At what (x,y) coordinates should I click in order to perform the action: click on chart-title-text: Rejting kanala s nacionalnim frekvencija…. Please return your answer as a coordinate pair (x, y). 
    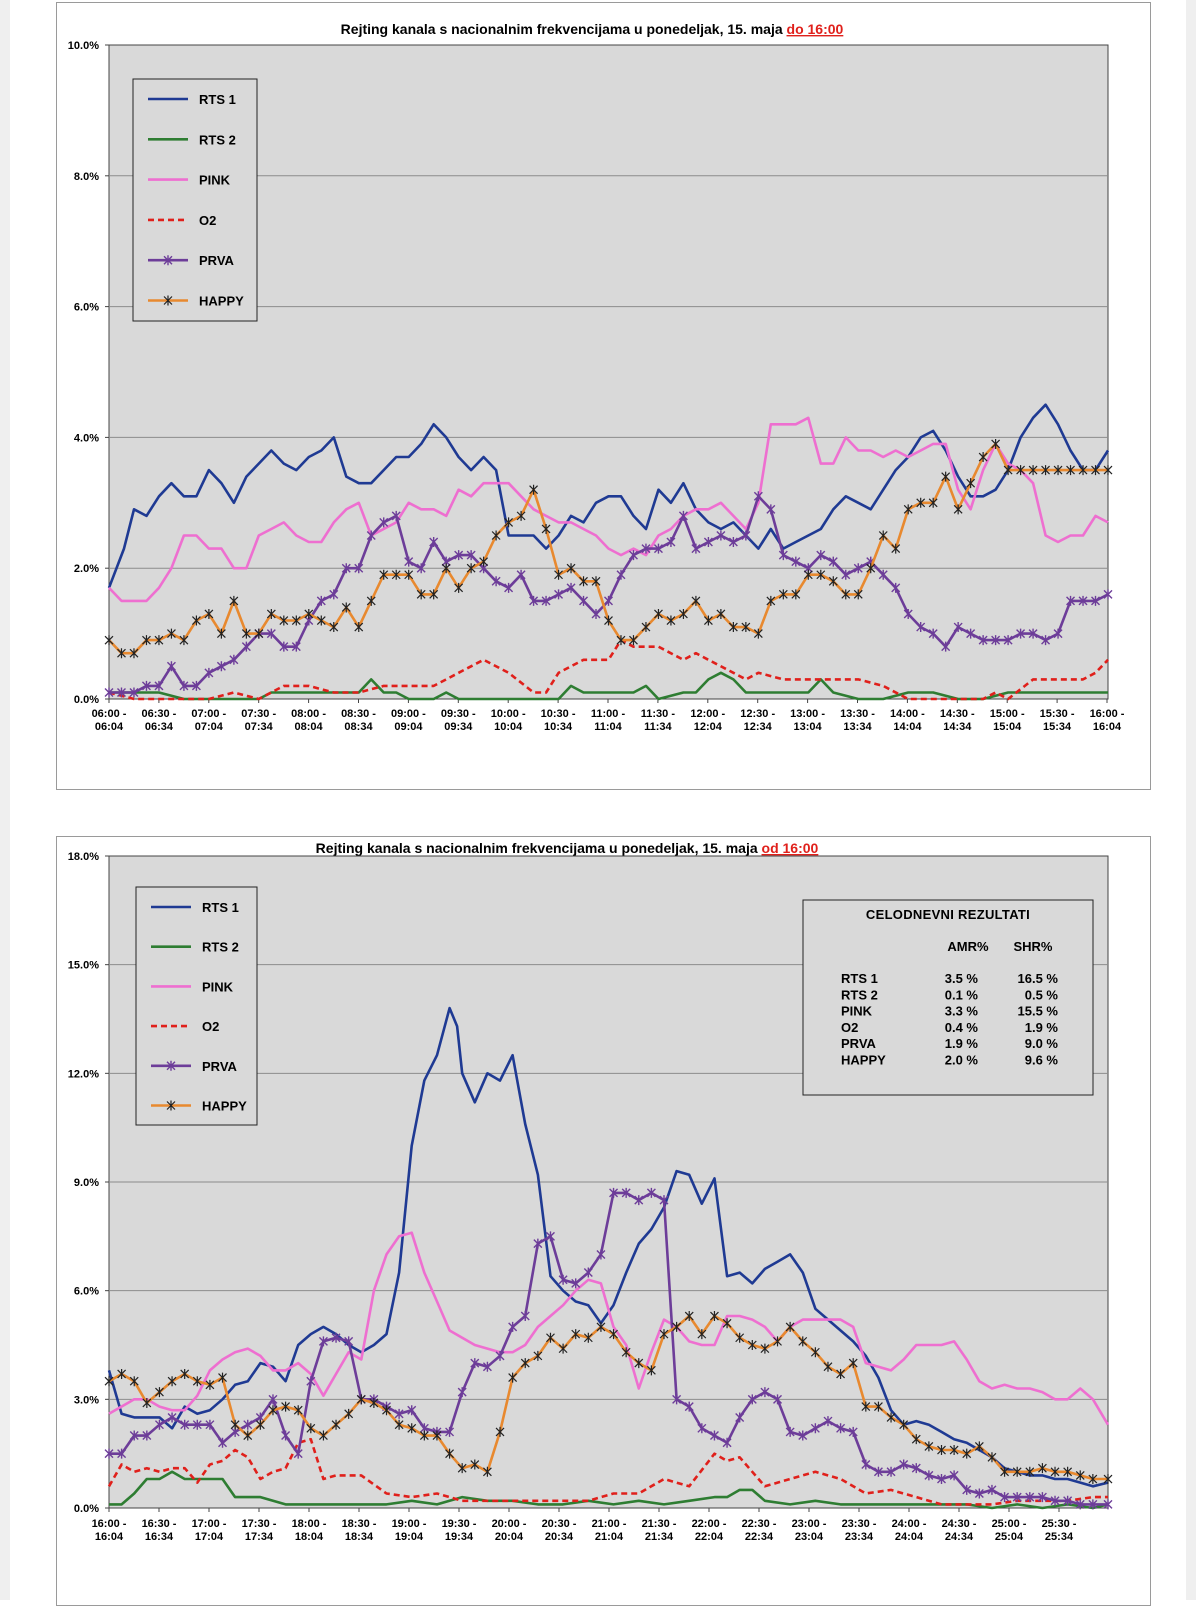
    Looking at the image, I should click on (539, 848).